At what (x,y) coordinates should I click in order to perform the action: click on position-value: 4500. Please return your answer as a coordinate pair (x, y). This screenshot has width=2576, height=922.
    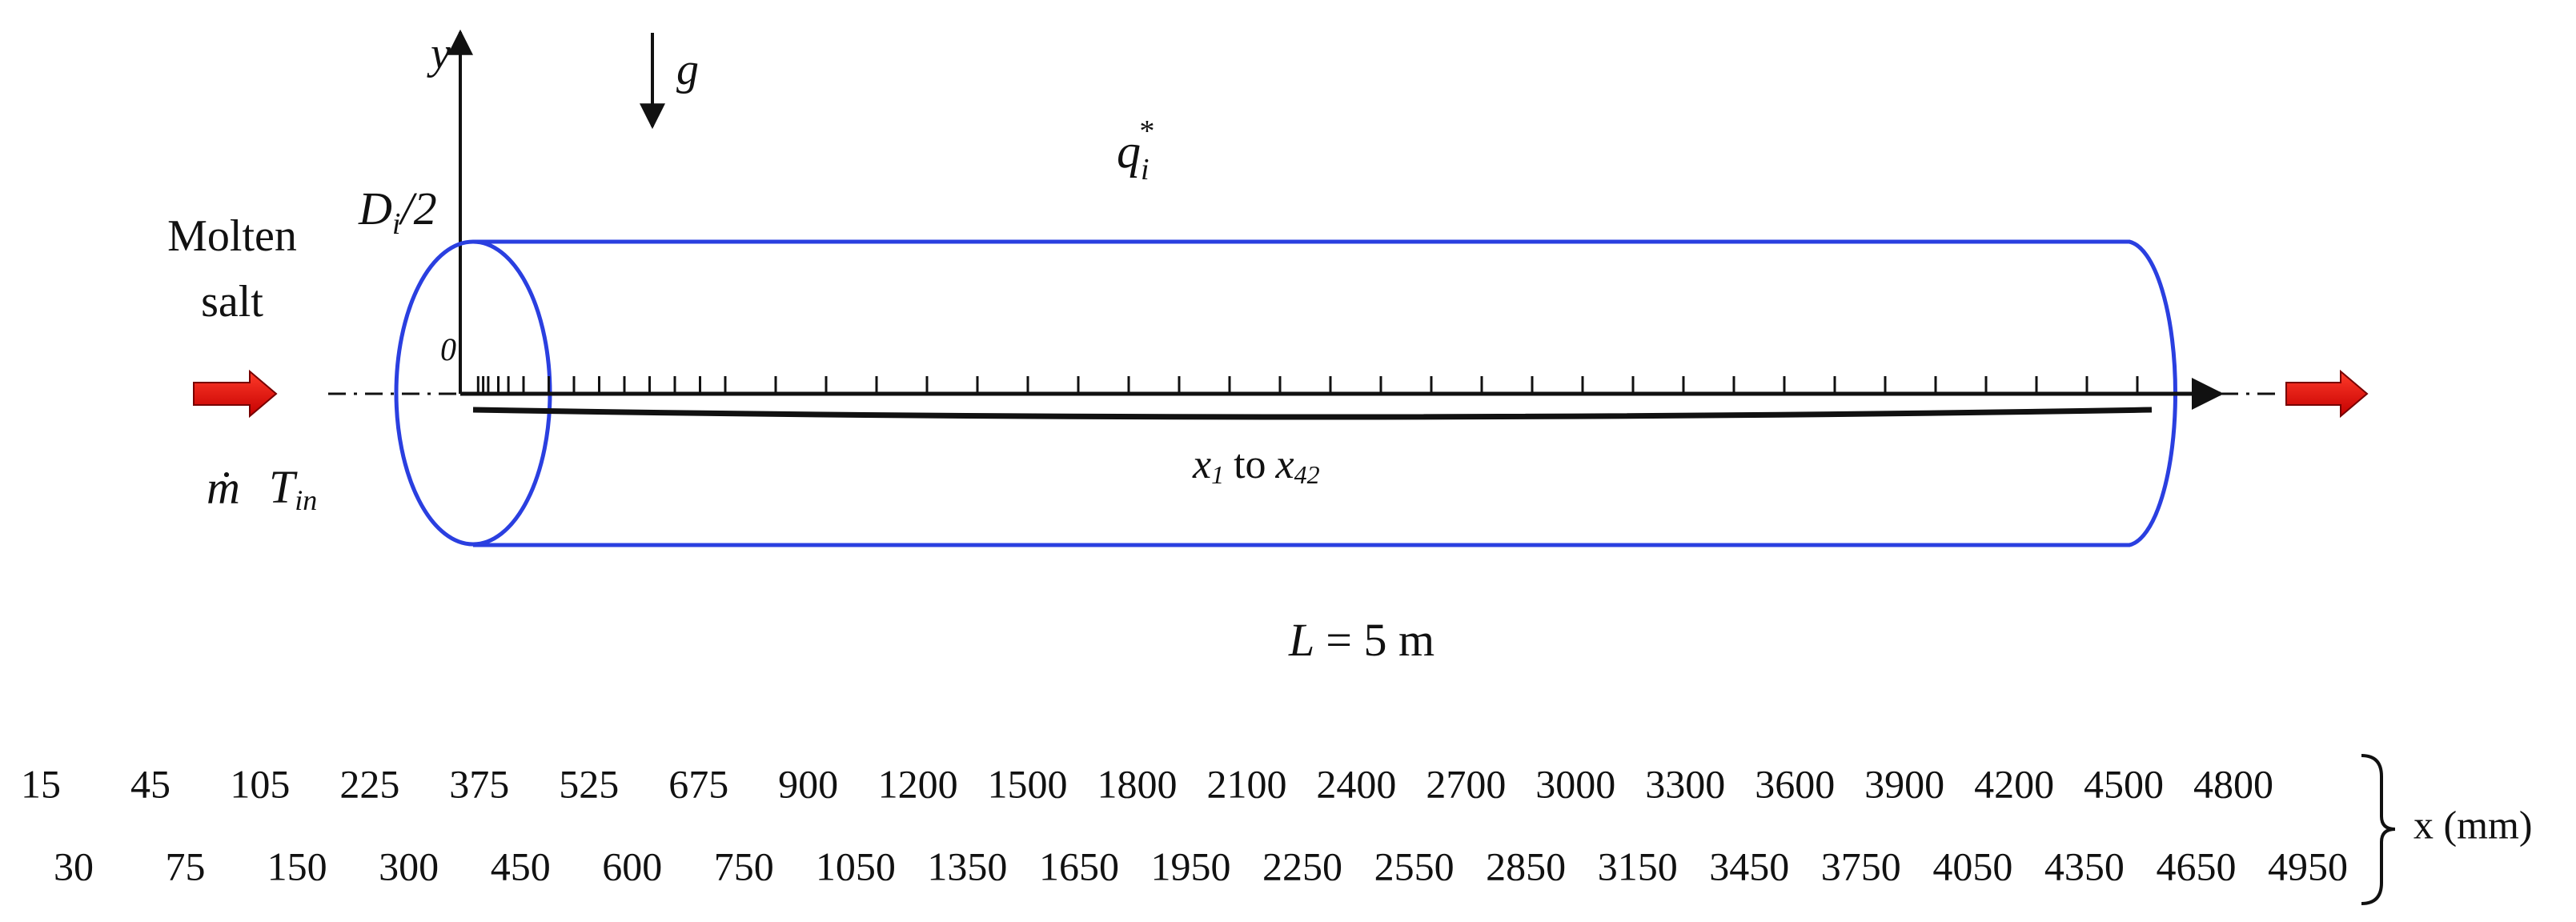
    Looking at the image, I should click on (2124, 783).